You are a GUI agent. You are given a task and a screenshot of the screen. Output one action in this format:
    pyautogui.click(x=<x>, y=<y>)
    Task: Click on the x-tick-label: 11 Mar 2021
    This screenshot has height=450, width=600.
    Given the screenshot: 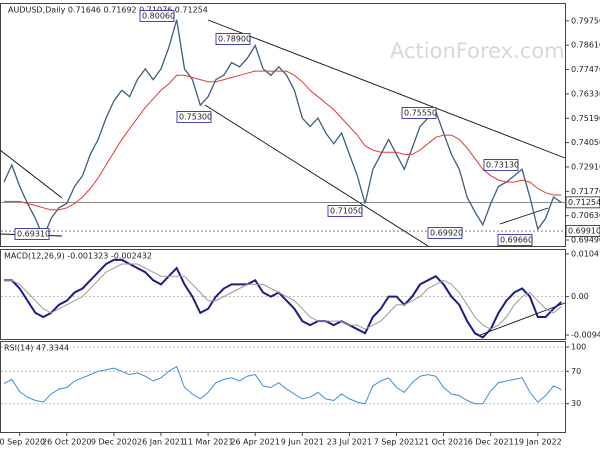 What is the action you would take?
    pyautogui.click(x=208, y=442)
    